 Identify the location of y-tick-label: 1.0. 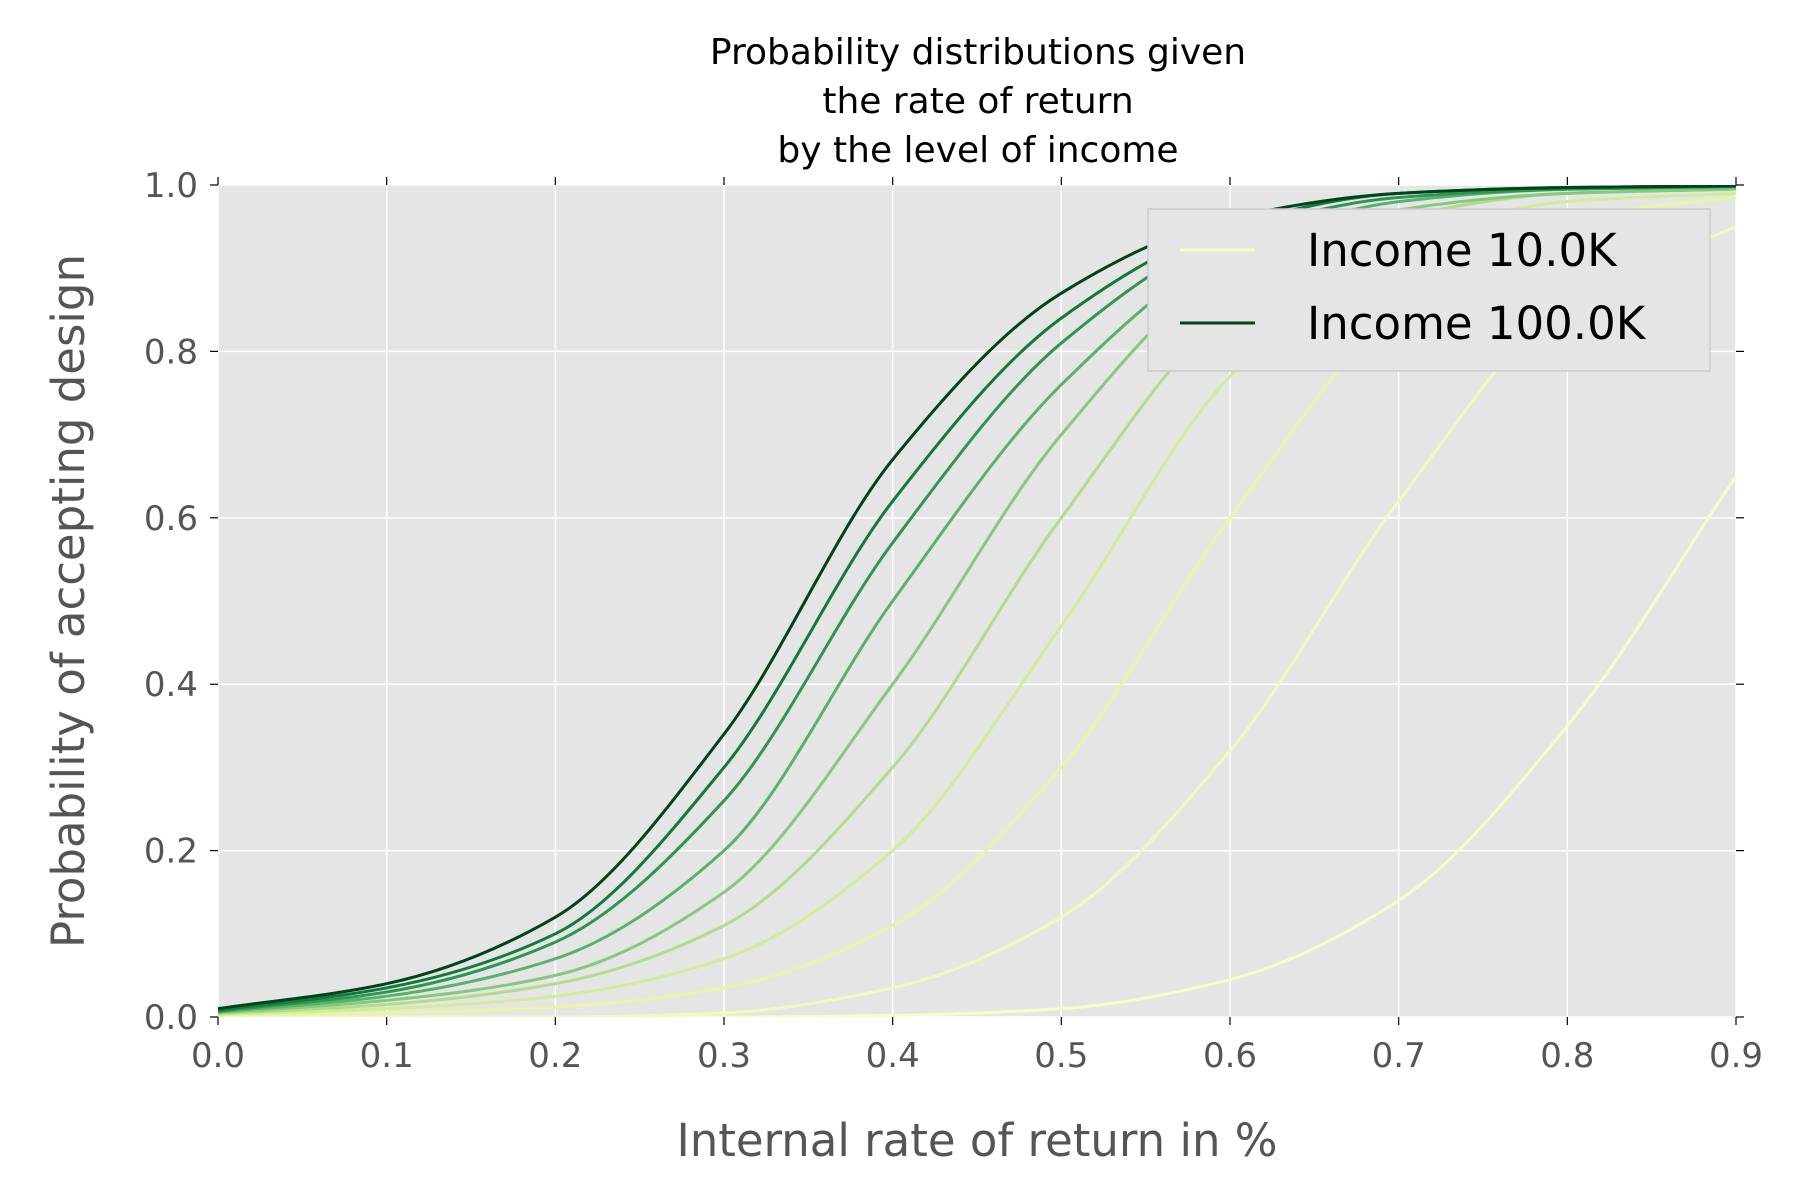
(171, 186).